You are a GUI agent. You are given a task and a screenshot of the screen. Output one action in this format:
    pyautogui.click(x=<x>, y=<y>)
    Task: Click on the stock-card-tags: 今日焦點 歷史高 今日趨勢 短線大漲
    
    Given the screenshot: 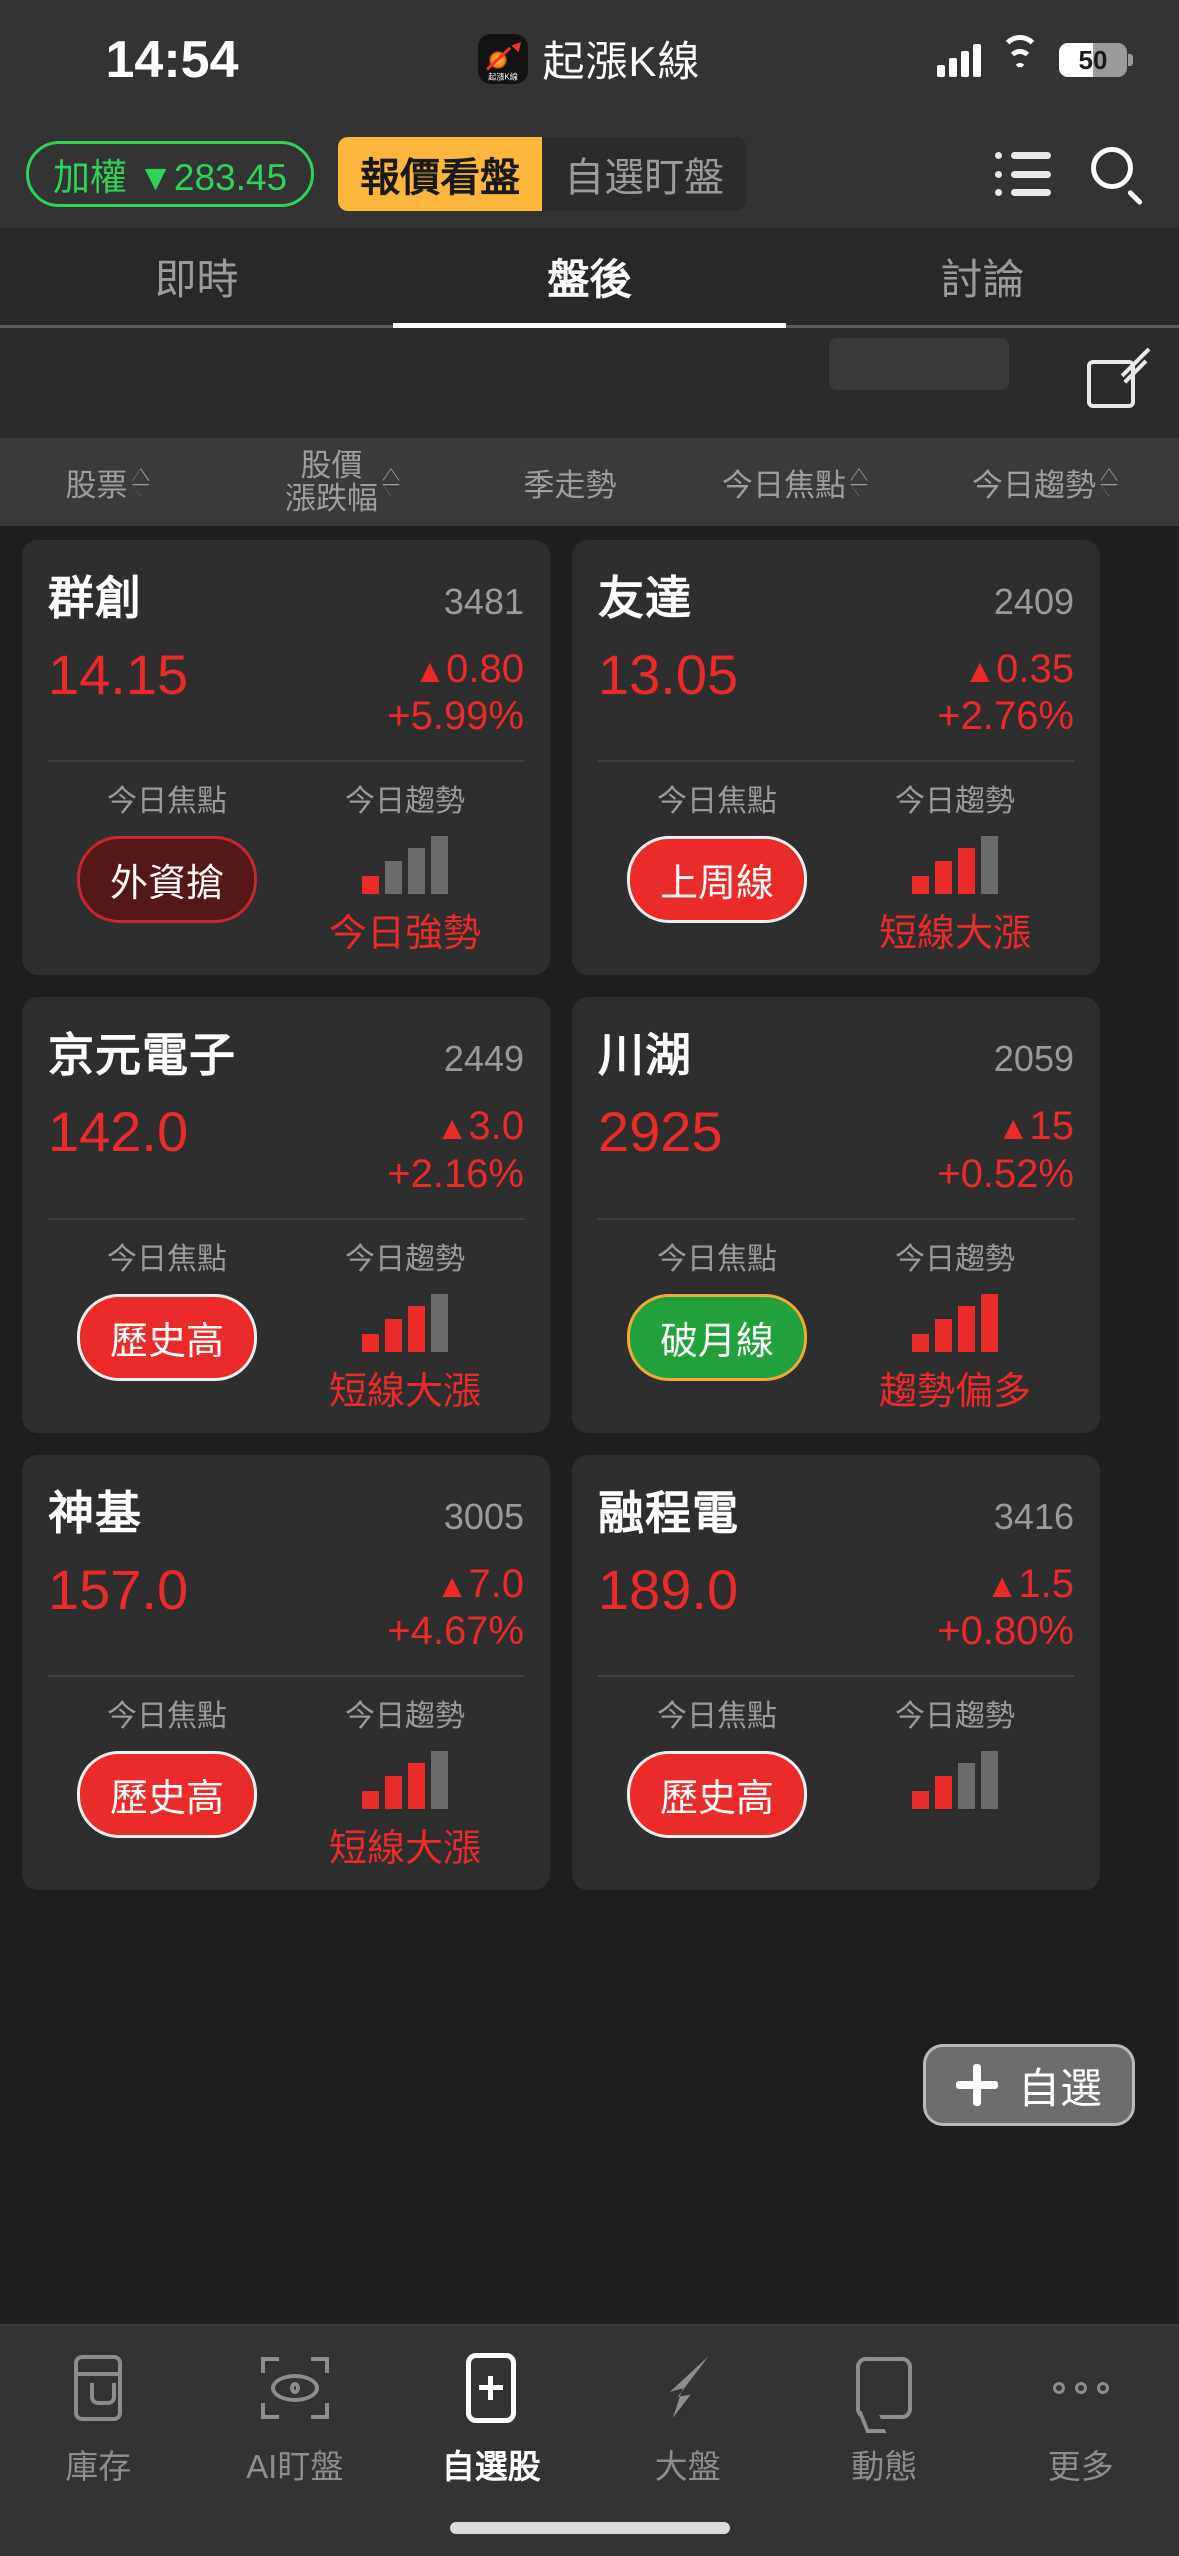 What is the action you would take?
    pyautogui.click(x=286, y=1324)
    